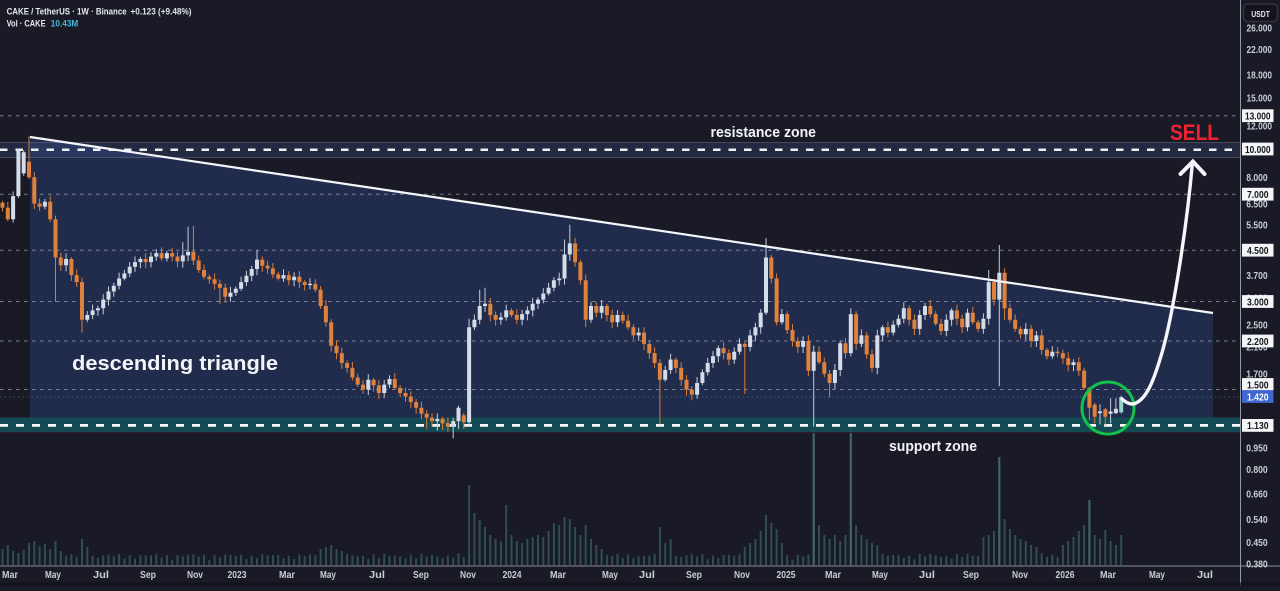 The image size is (1280, 591). Describe the element at coordinates (1260, 50) in the screenshot. I see `svg-text: 22.000` at that location.